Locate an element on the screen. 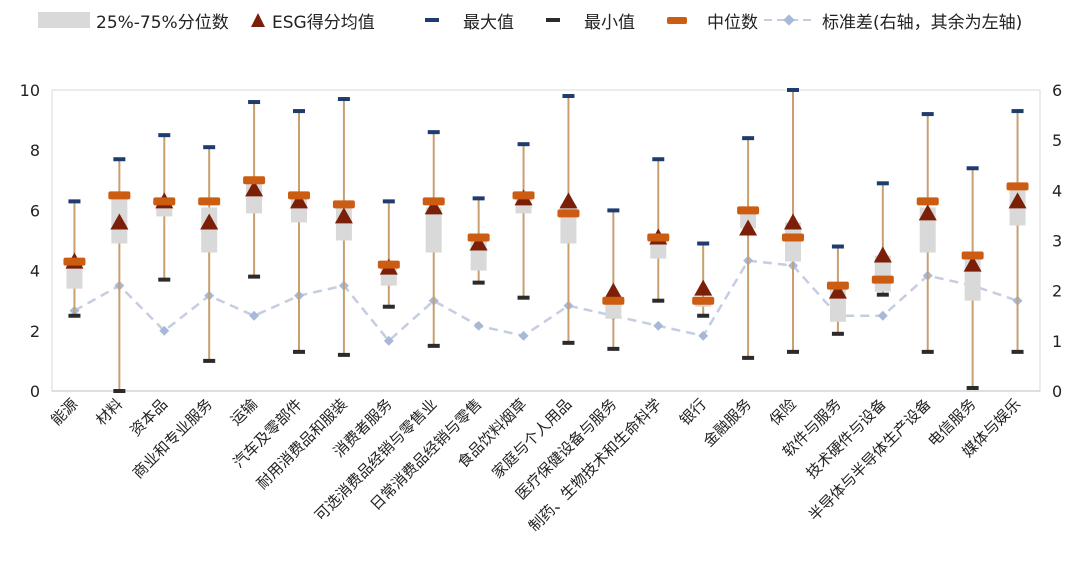 This screenshot has width=1080, height=576. y-left-tick-label: 4 is located at coordinates (35, 271).